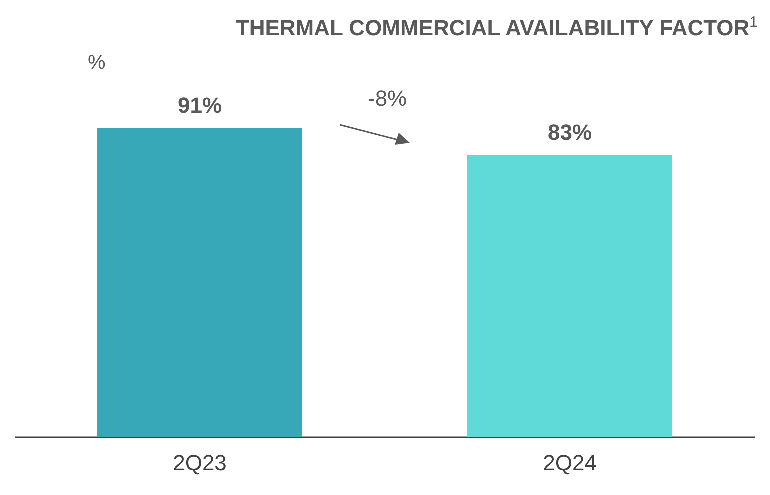 This screenshot has height=495, width=770. I want to click on text: -8%, so click(388, 99).